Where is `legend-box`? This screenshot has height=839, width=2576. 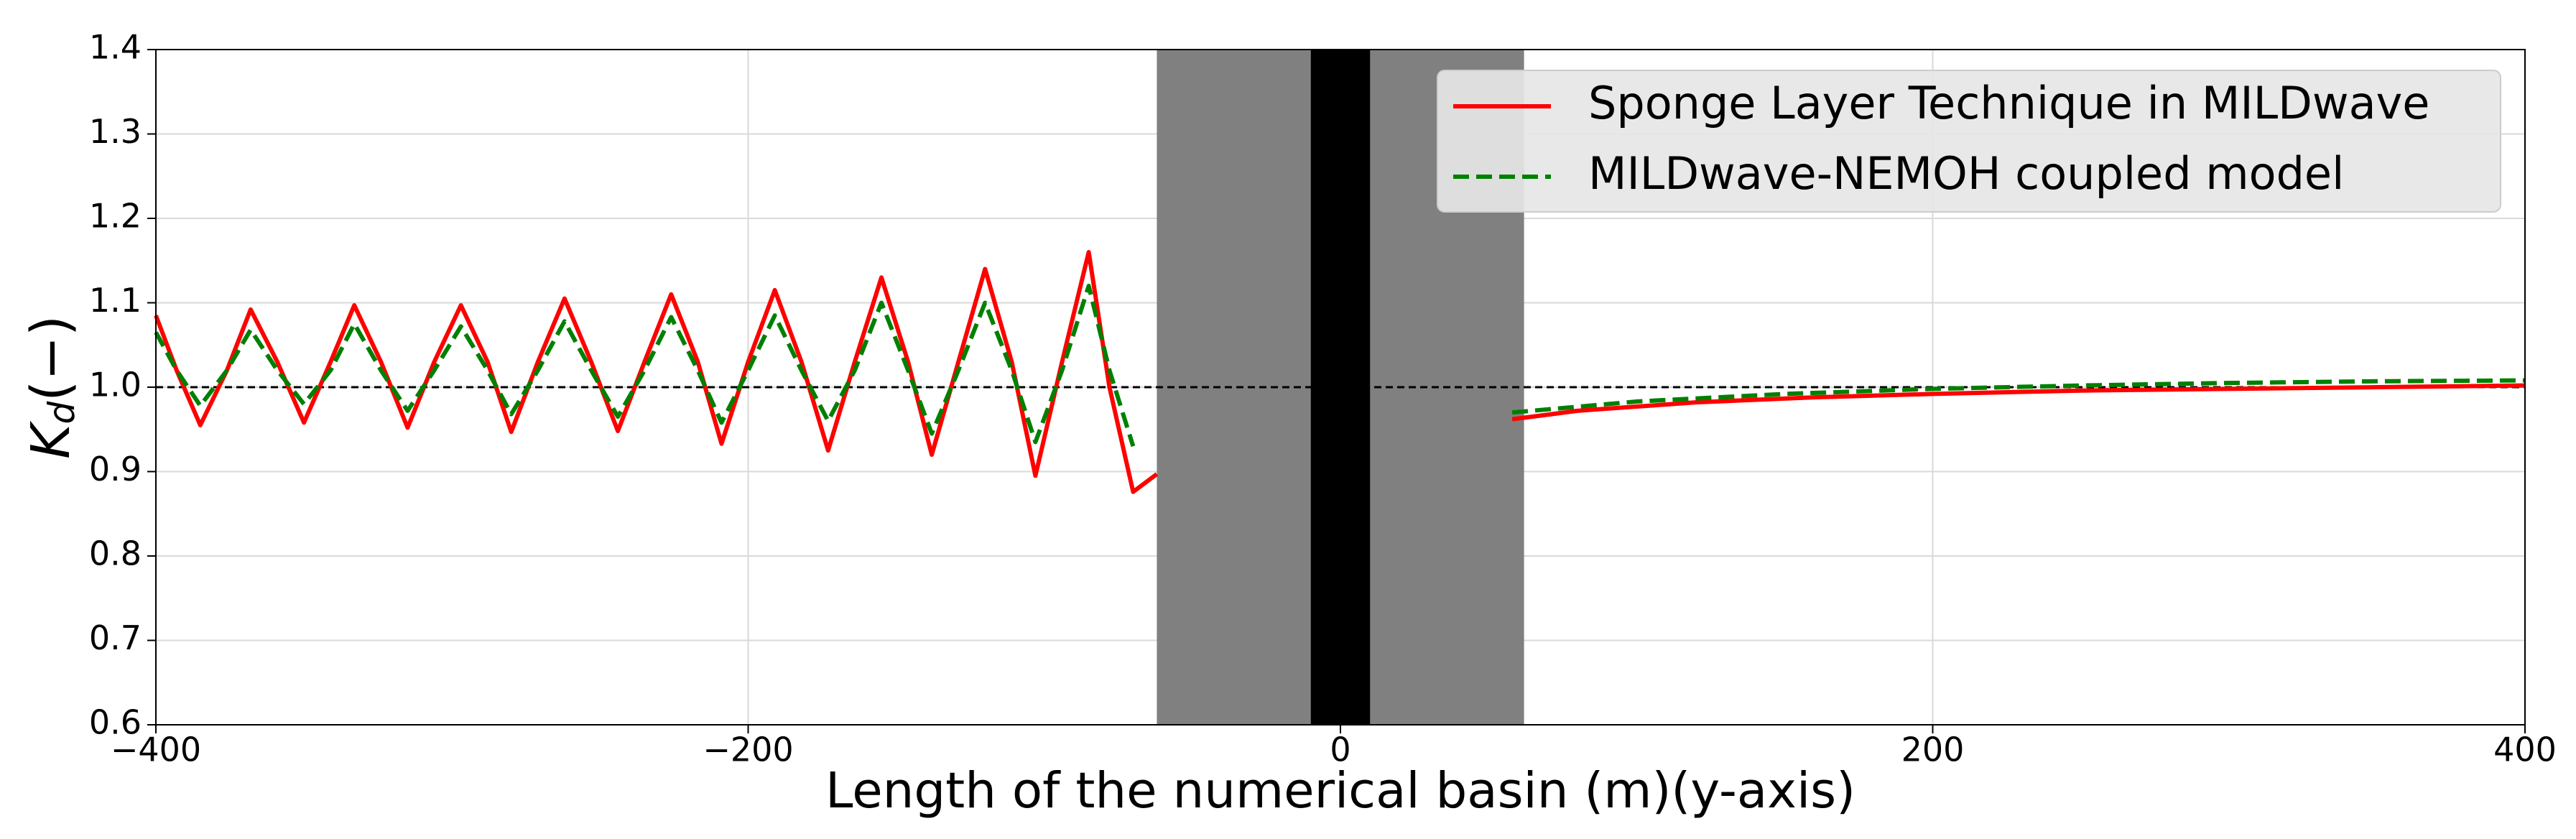 legend-box is located at coordinates (1969, 141).